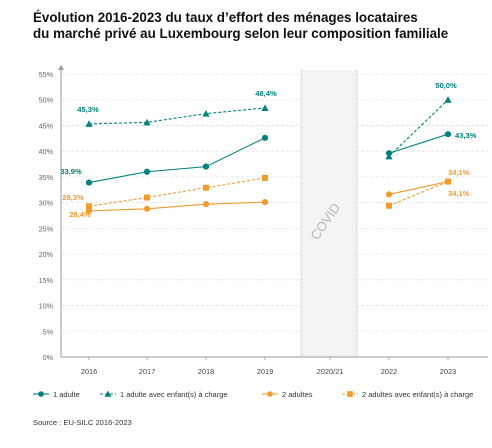 Image resolution: width=492 pixels, height=448 pixels. I want to click on legend-label: 2 adultes, so click(297, 394).